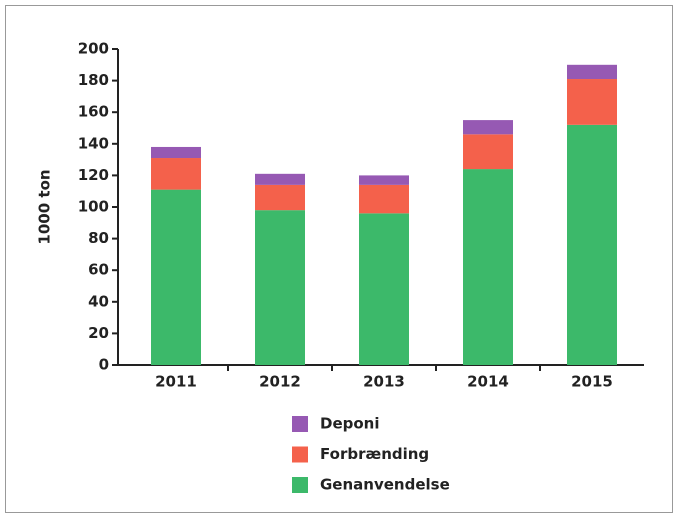  Describe the element at coordinates (98, 270) in the screenshot. I see `y-tick-label: 60` at that location.